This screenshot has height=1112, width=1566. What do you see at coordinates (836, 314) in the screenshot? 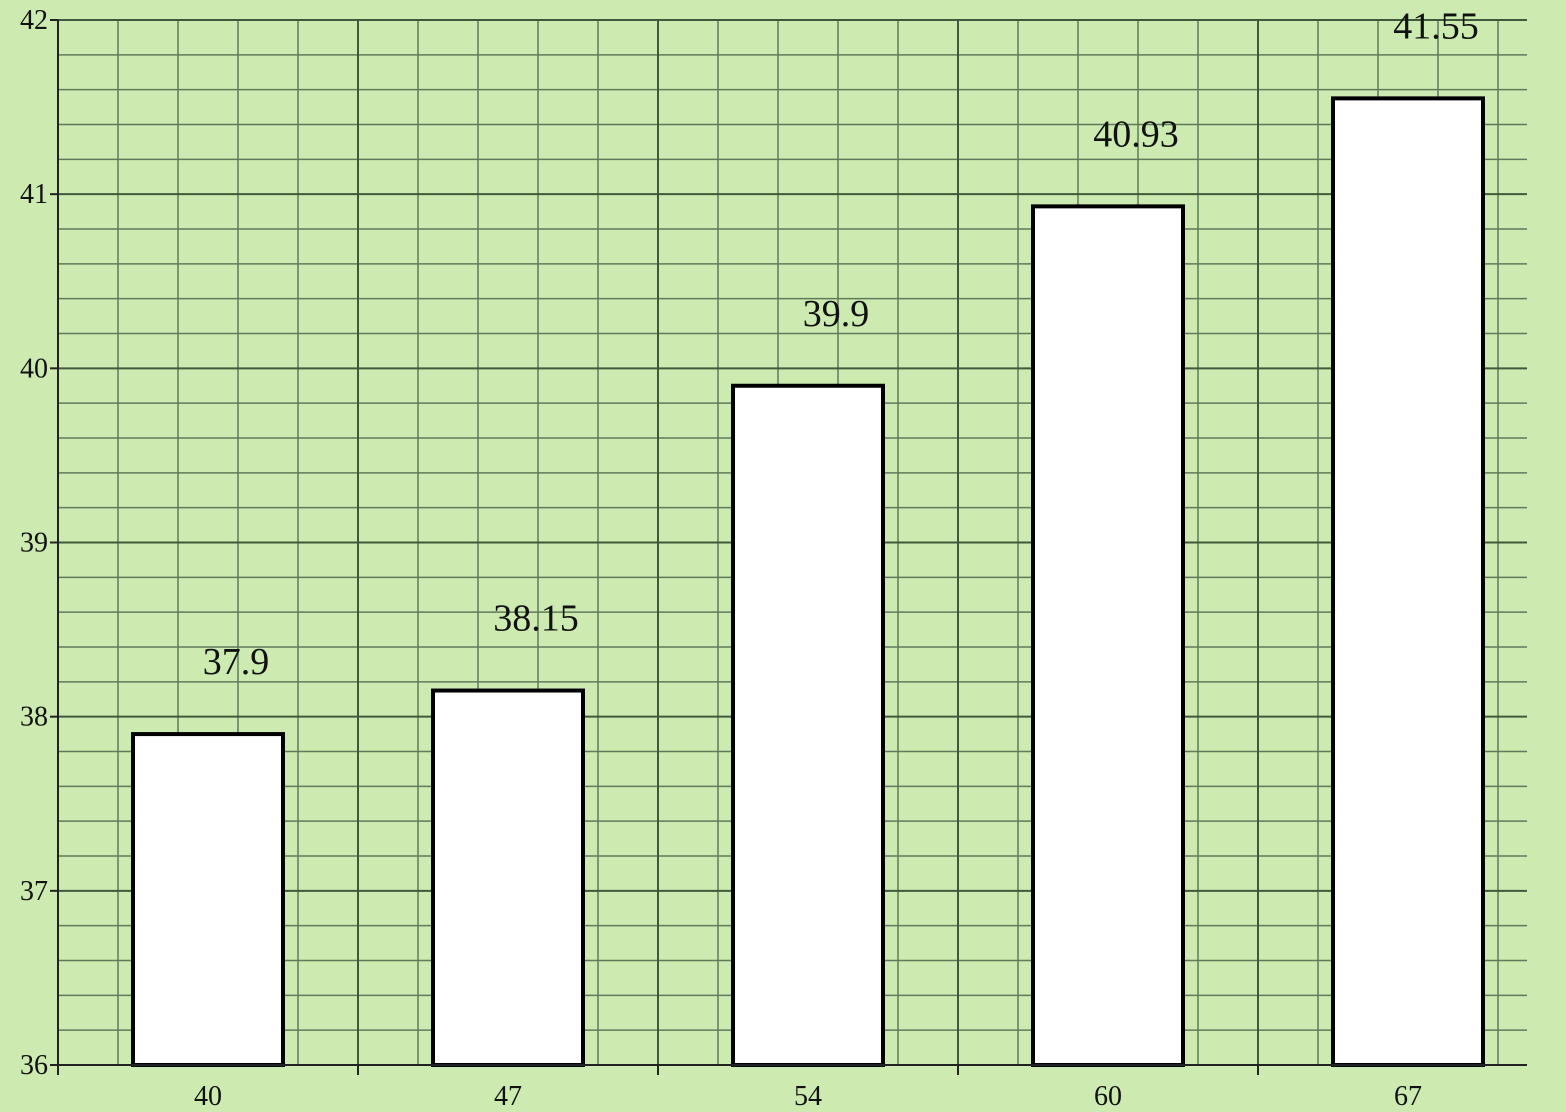
I see `data-label-54: 39.9` at bounding box center [836, 314].